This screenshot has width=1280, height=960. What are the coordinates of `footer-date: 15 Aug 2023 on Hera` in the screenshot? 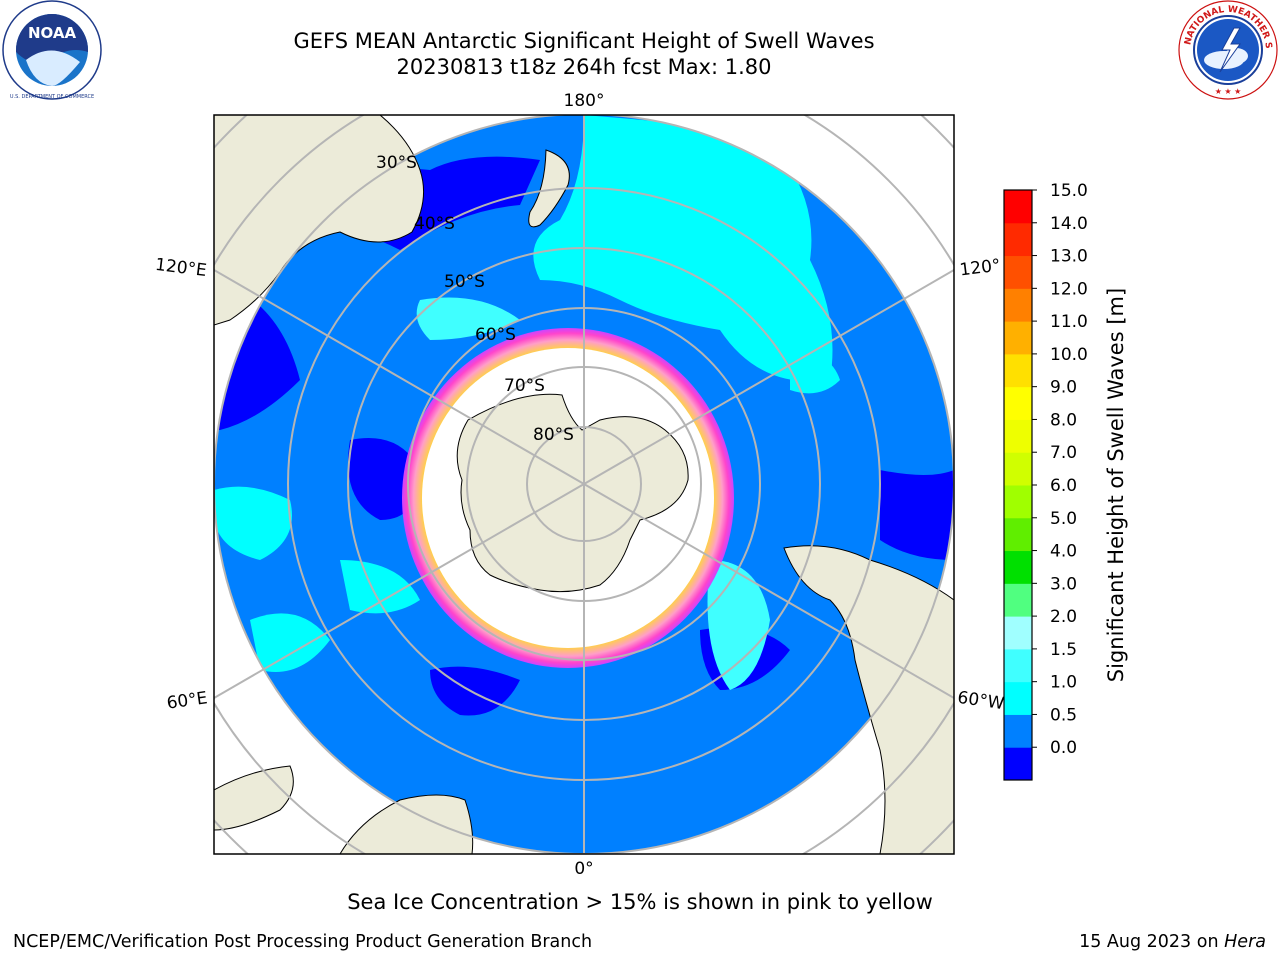 It's located at (1172, 942).